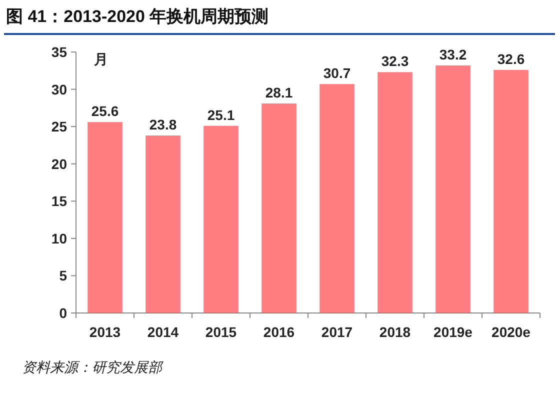 This screenshot has height=393, width=559. Describe the element at coordinates (221, 332) in the screenshot. I see `x-tick-label: 2015` at that location.